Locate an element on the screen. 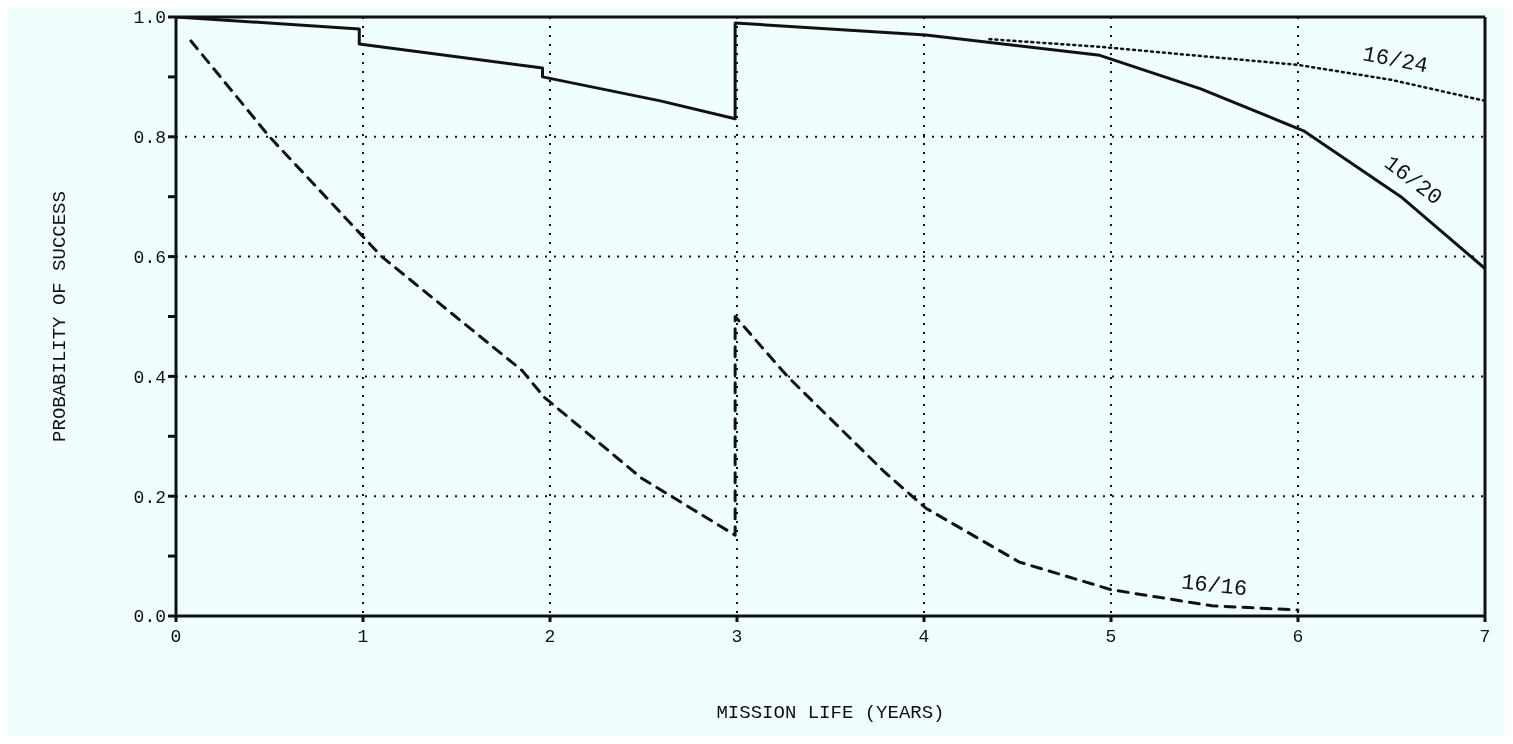  y-tick-label: 0.4 is located at coordinates (149, 377).